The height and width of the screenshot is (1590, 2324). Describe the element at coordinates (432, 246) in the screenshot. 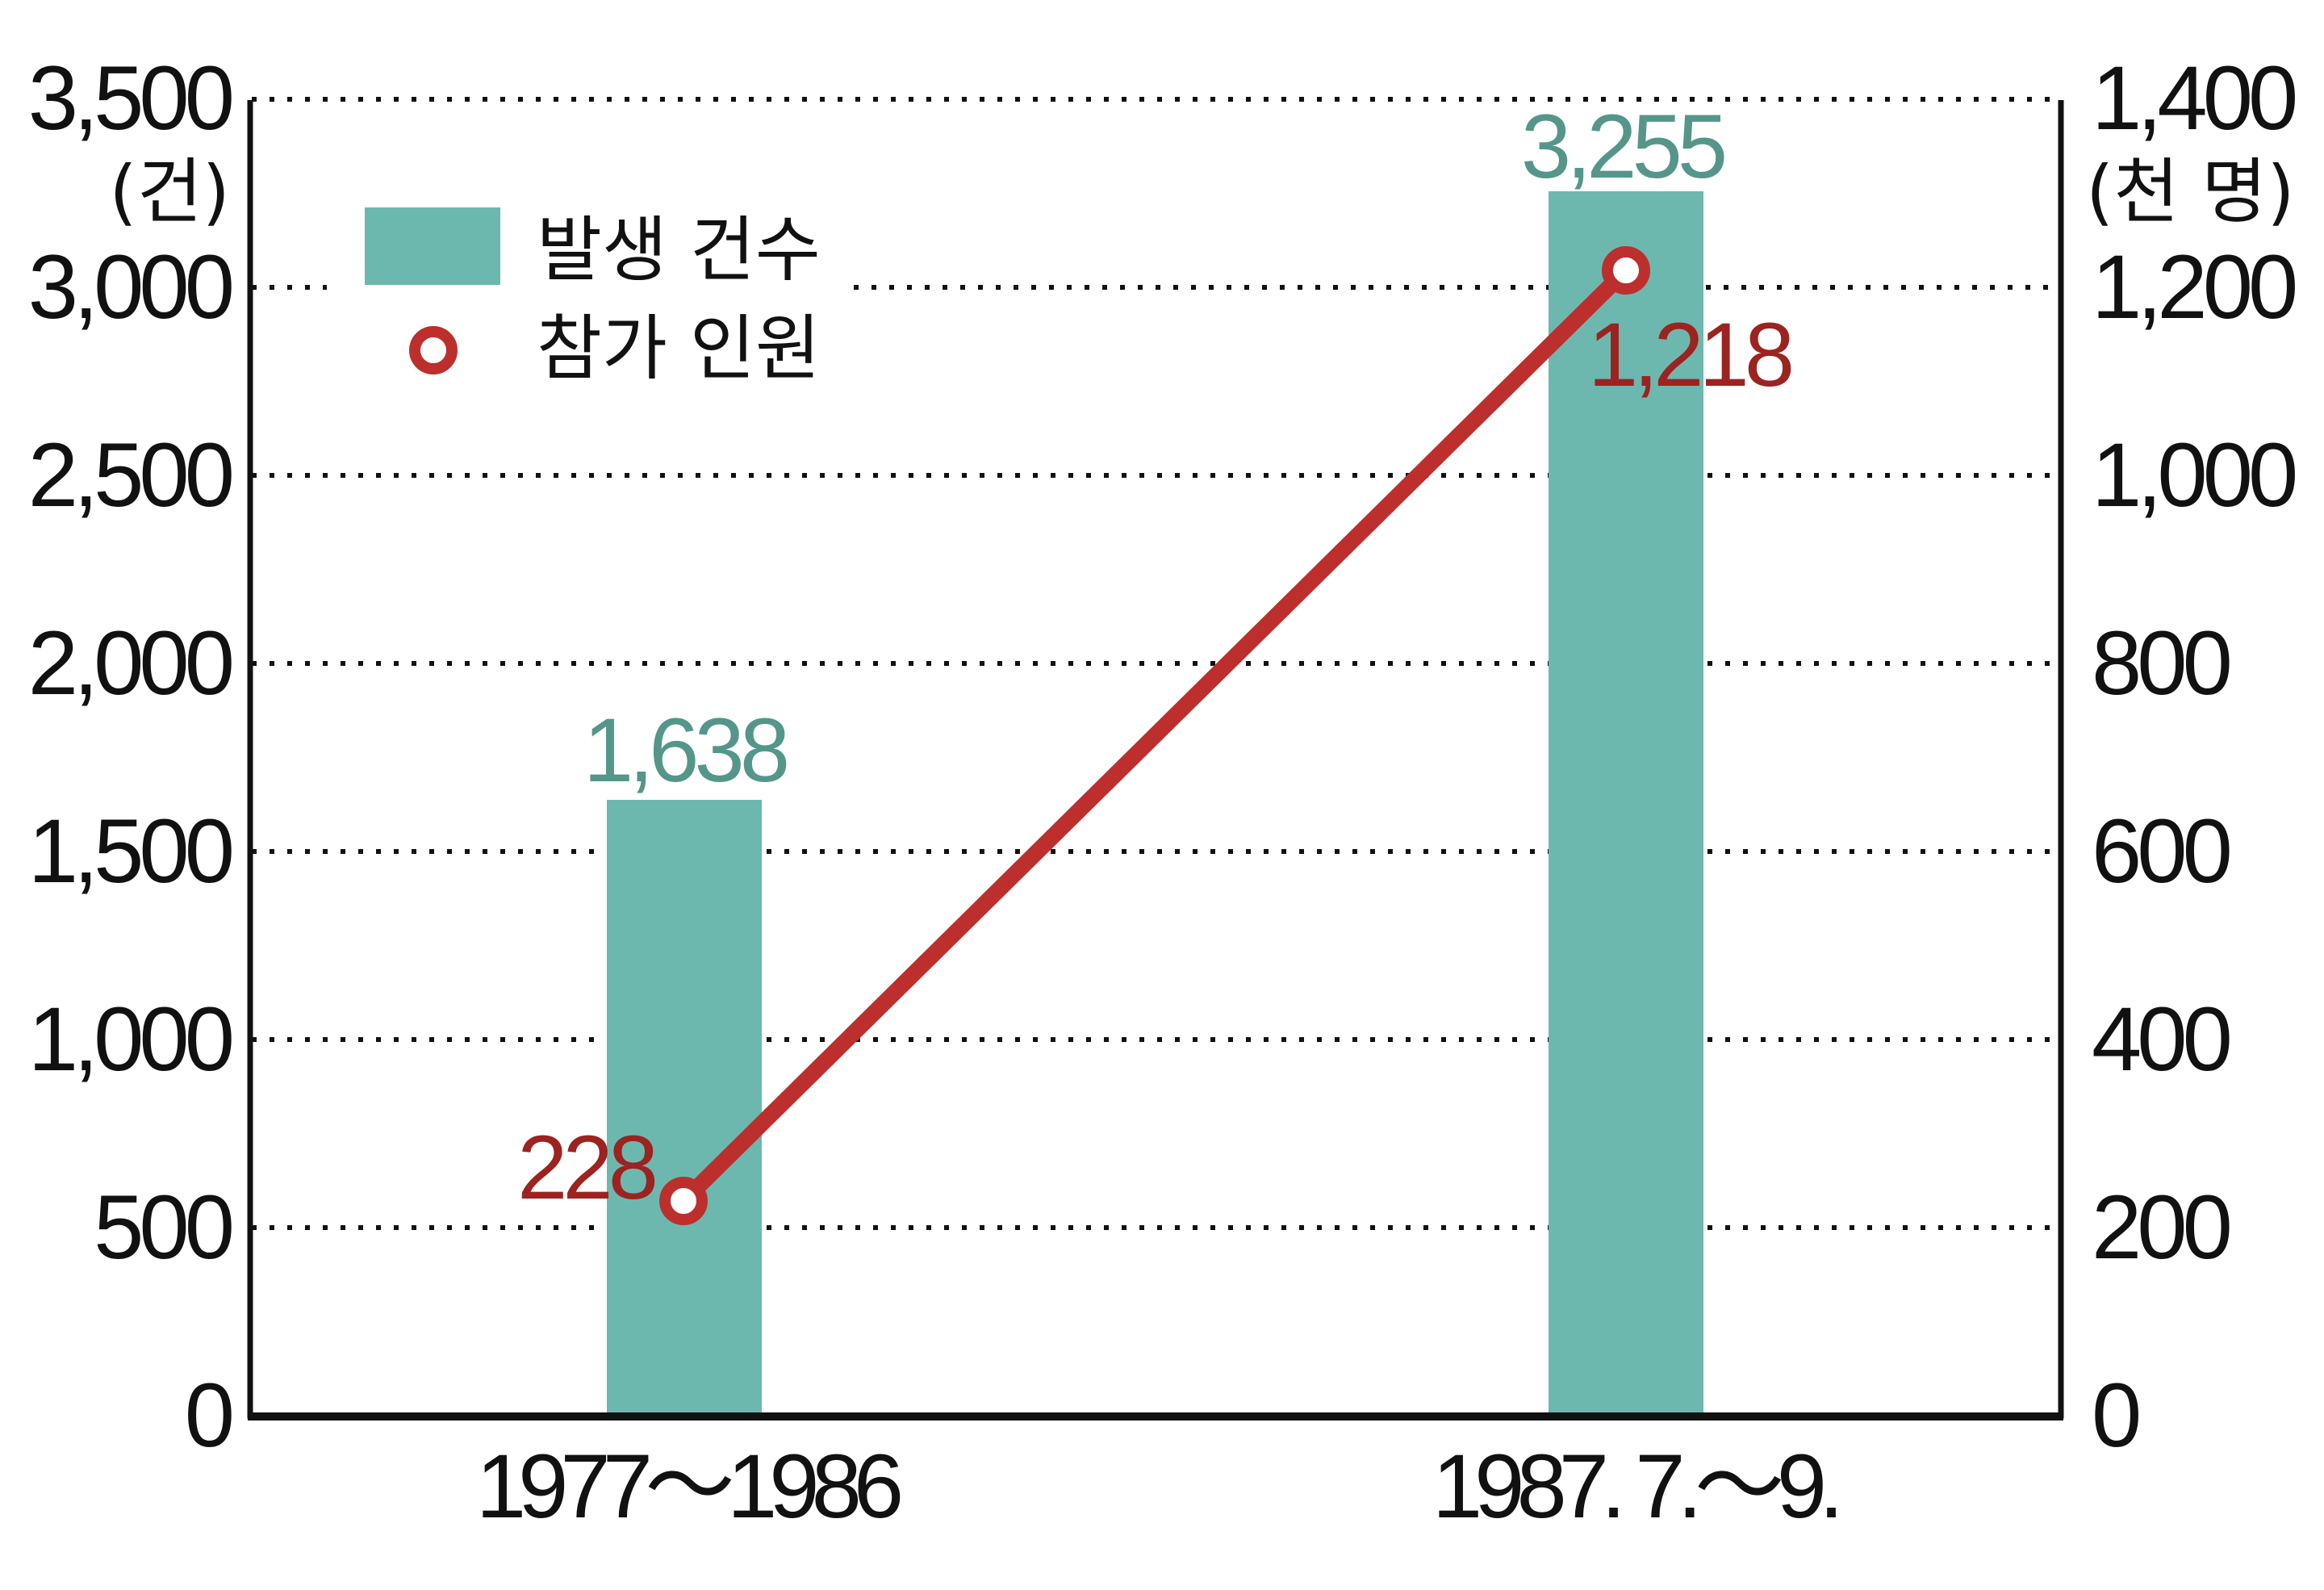

I see `legend-bar-swatch` at that location.